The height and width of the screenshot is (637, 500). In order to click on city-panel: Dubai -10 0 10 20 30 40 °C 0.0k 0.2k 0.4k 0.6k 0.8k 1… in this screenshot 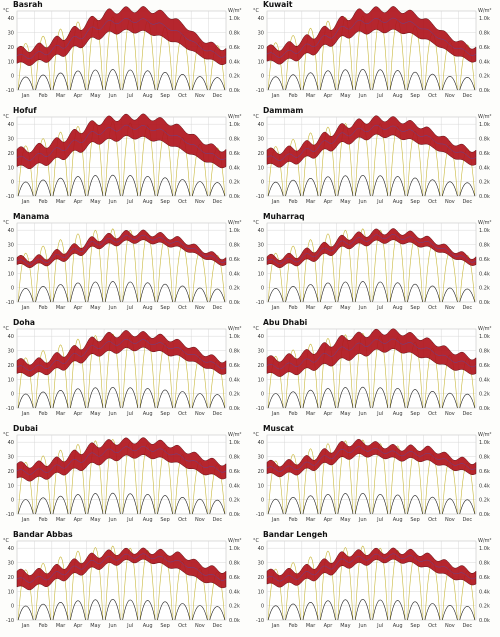, I will do `click(125, 477)`.